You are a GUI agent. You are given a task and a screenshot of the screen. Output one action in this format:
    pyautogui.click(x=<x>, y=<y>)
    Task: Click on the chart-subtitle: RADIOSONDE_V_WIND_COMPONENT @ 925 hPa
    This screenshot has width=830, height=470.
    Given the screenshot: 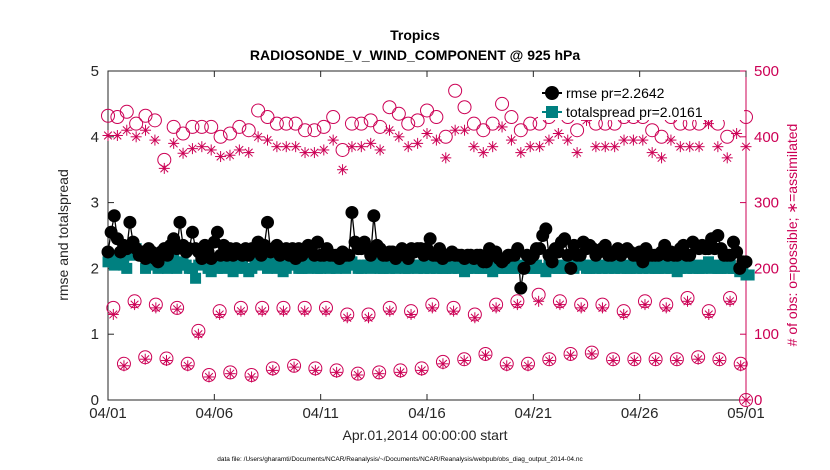 What is the action you would take?
    pyautogui.click(x=415, y=55)
    